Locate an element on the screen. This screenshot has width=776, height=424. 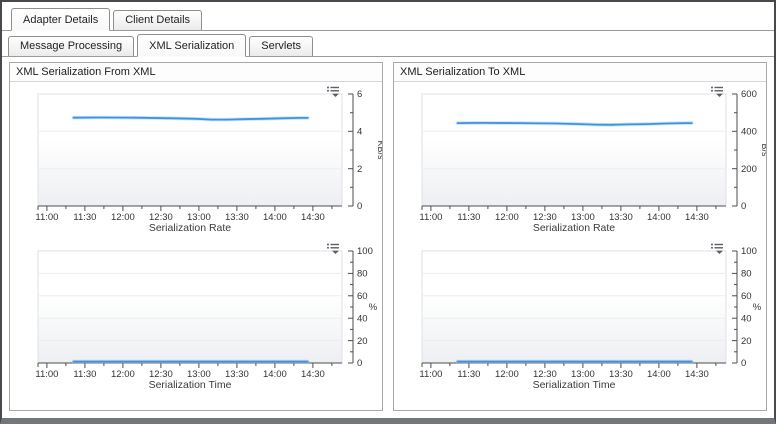
tab-client-details: Client Details is located at coordinates (158, 20).